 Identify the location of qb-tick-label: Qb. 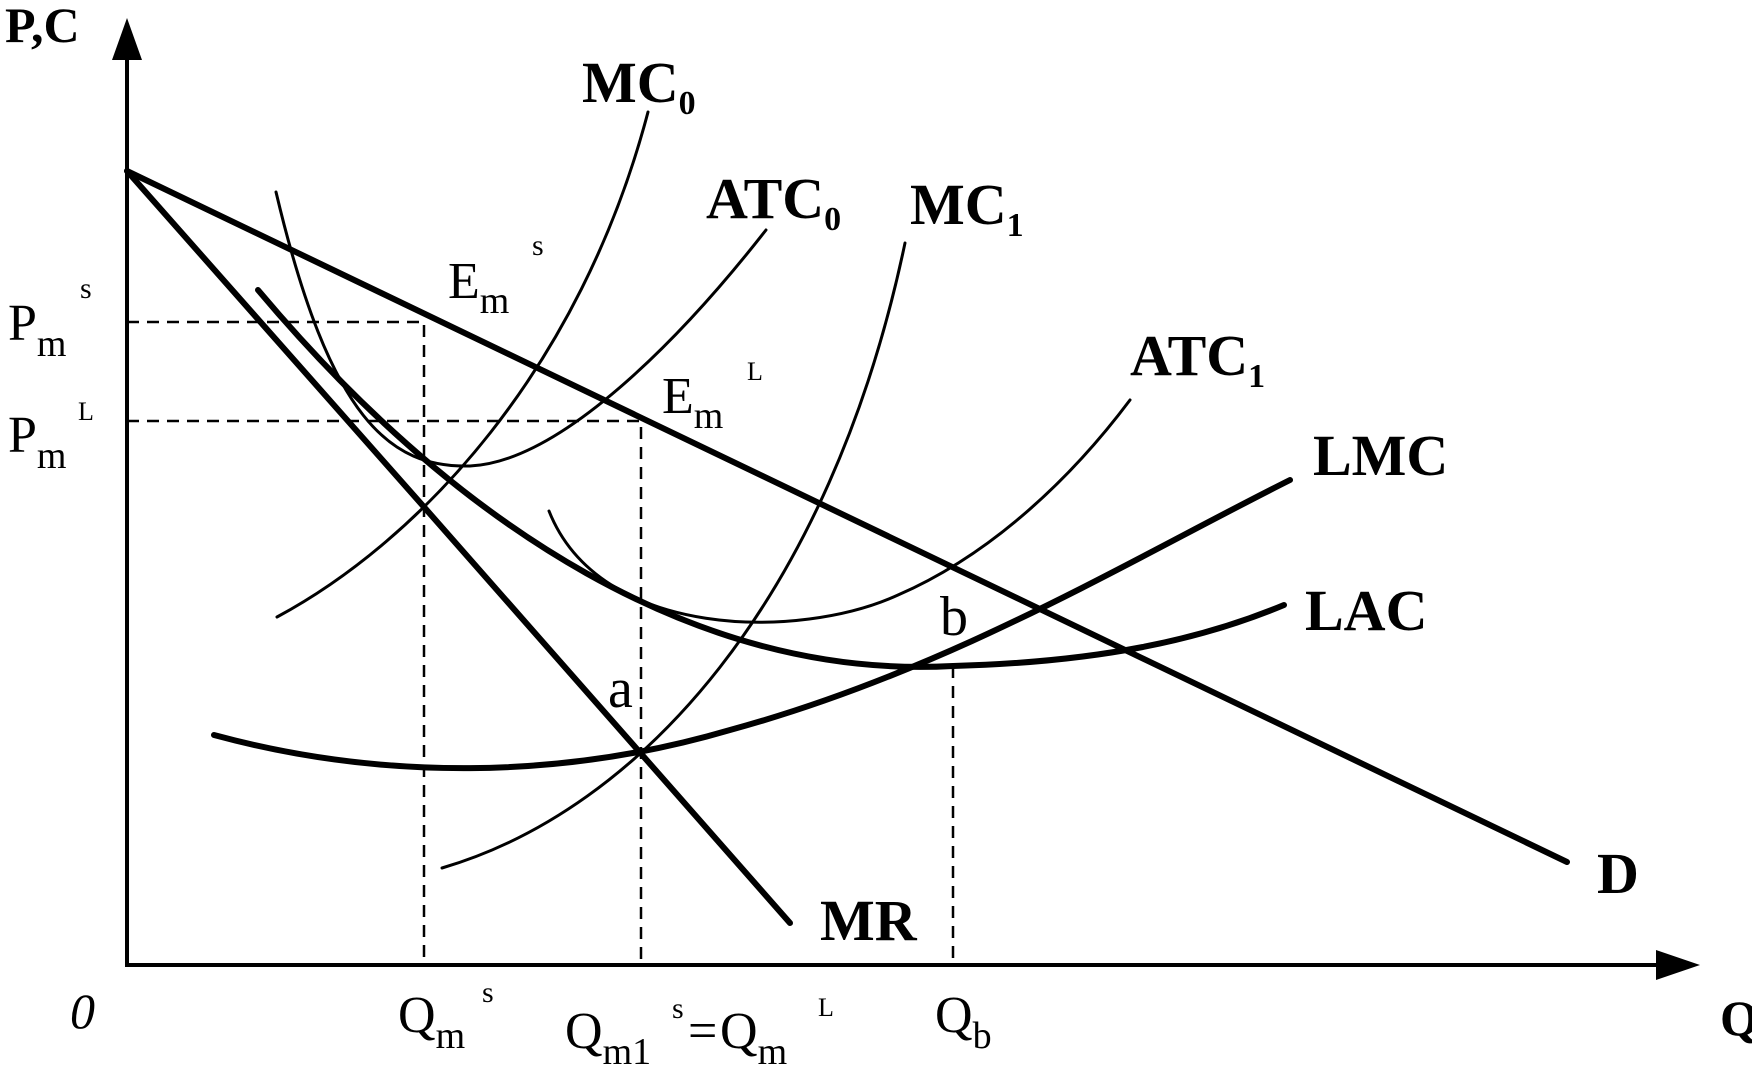
(963, 1022).